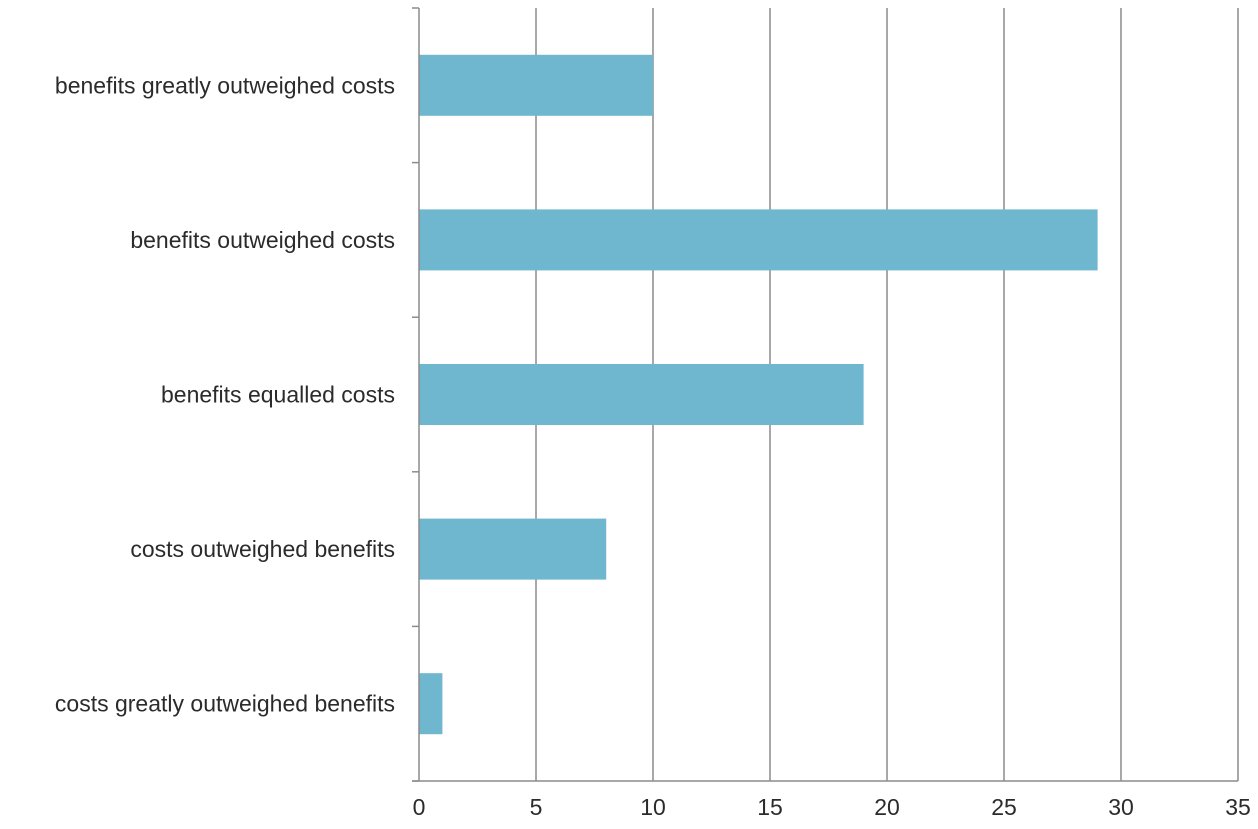  Describe the element at coordinates (1238, 807) in the screenshot. I see `x-tick-label: 35` at that location.